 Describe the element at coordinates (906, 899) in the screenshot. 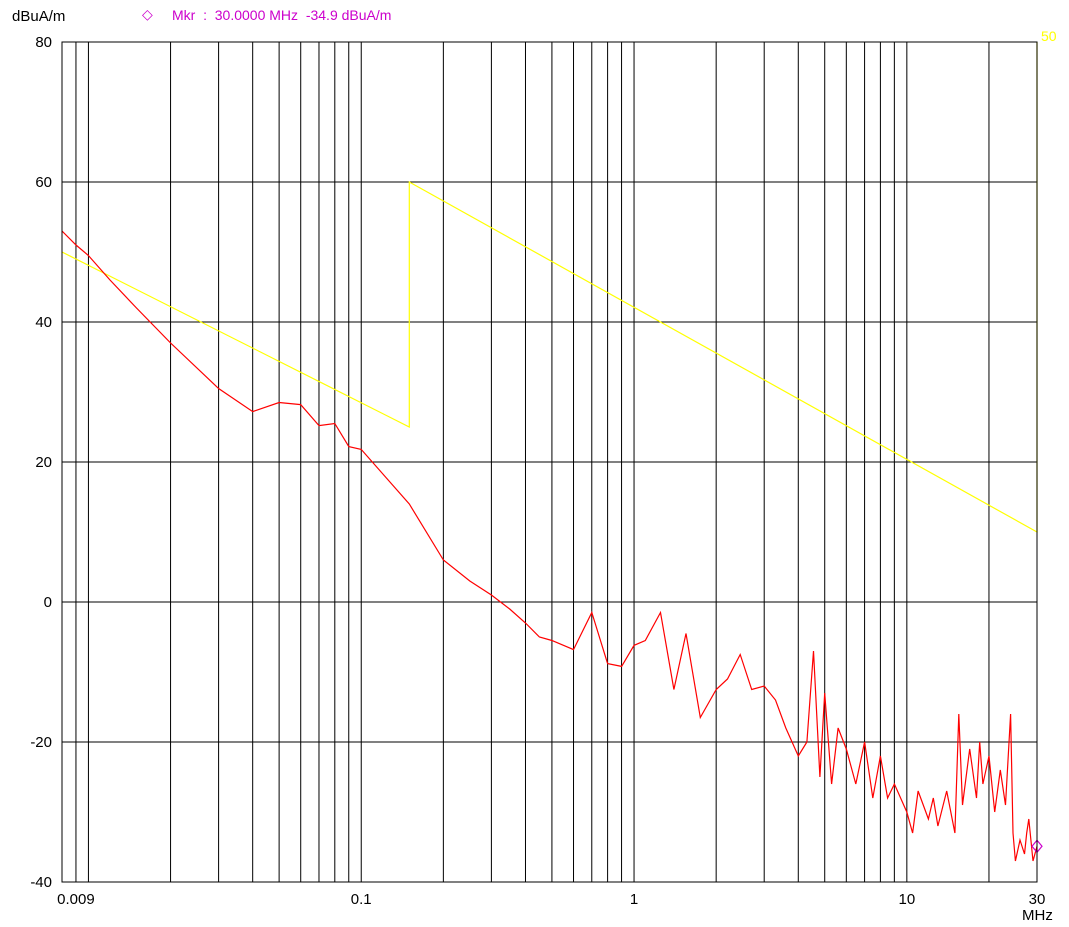

I see `x-tick-label-3: 10` at that location.